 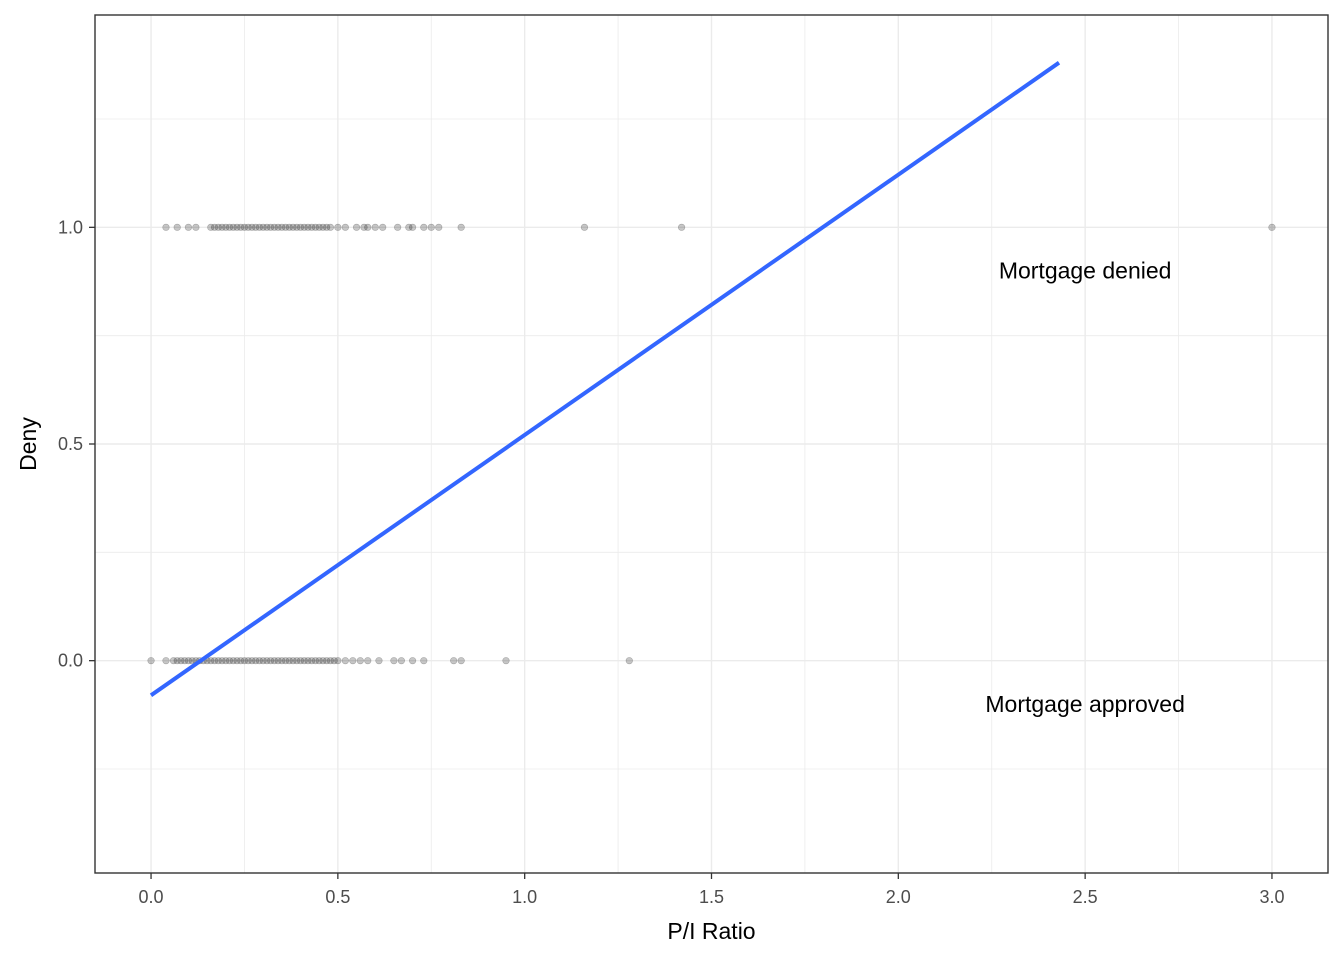 I want to click on x-tick-label: 1.5, so click(x=711, y=897).